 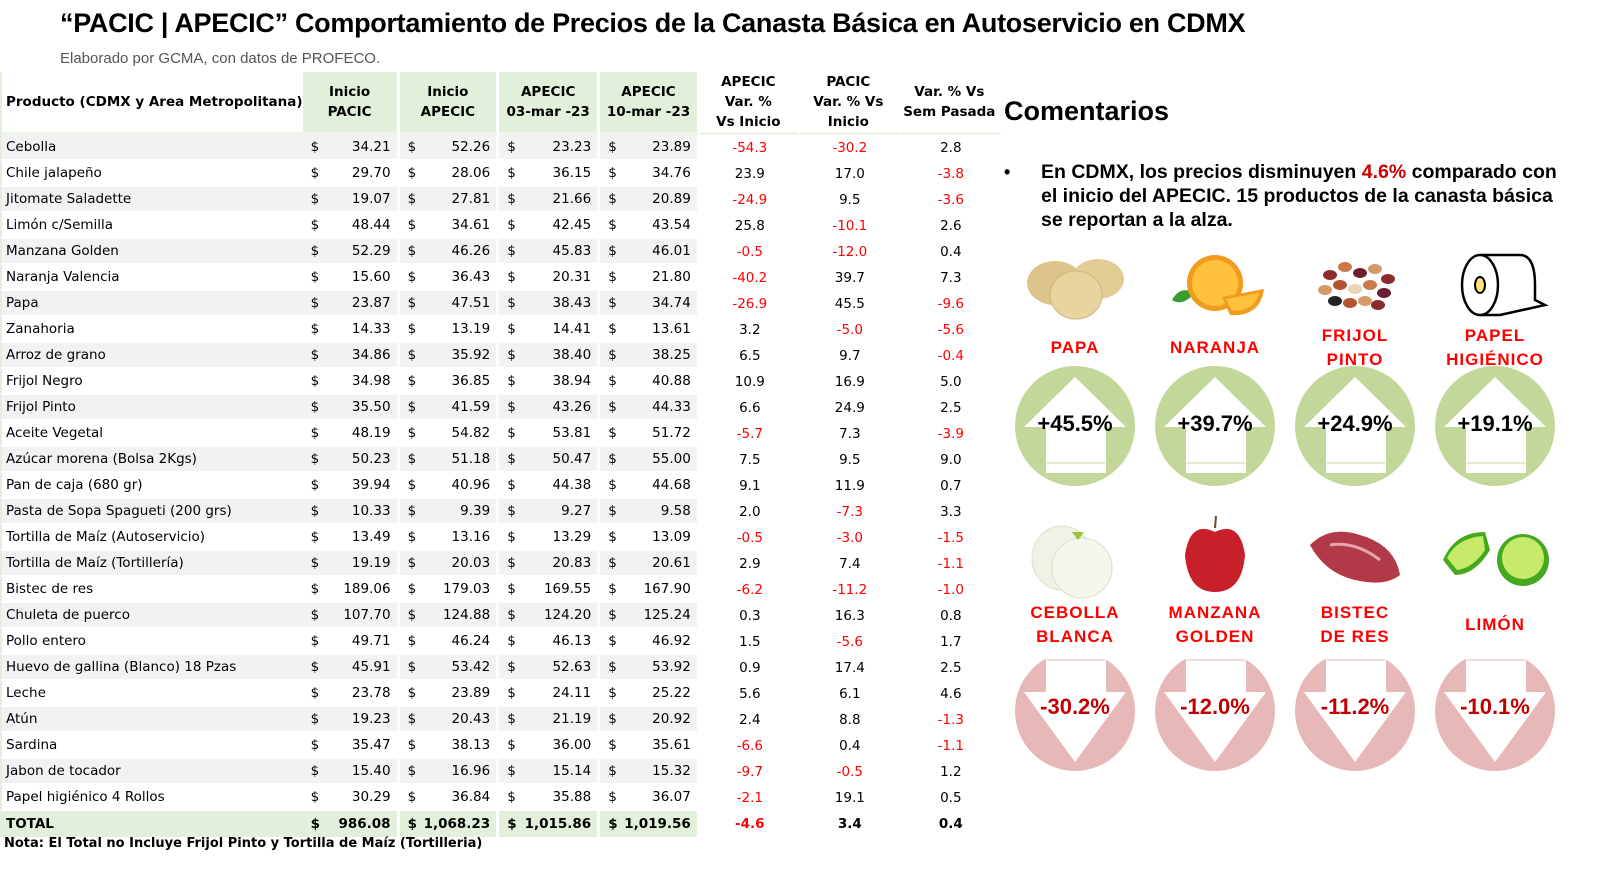 I want to click on price-p4: 44.68, so click(x=662, y=486).